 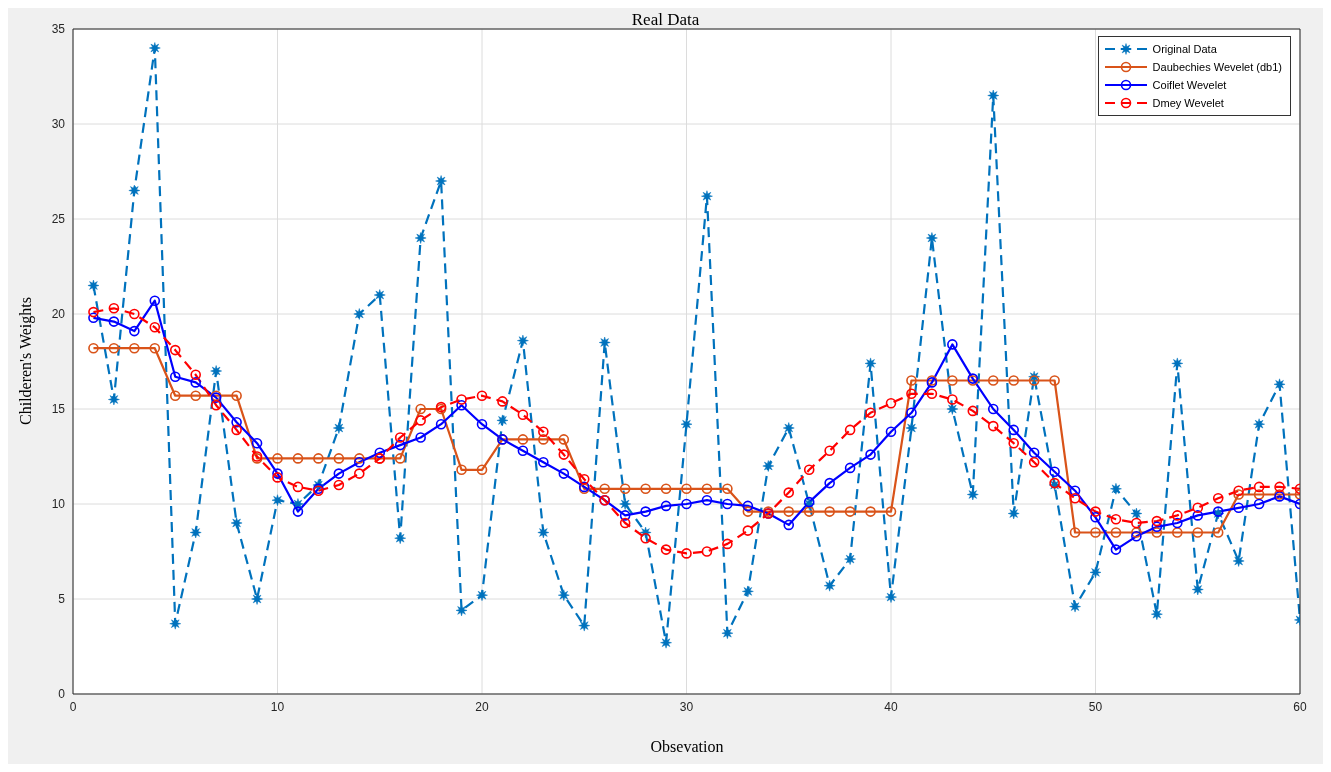 What do you see at coordinates (62, 694) in the screenshot?
I see `y-tick-label: 0` at bounding box center [62, 694].